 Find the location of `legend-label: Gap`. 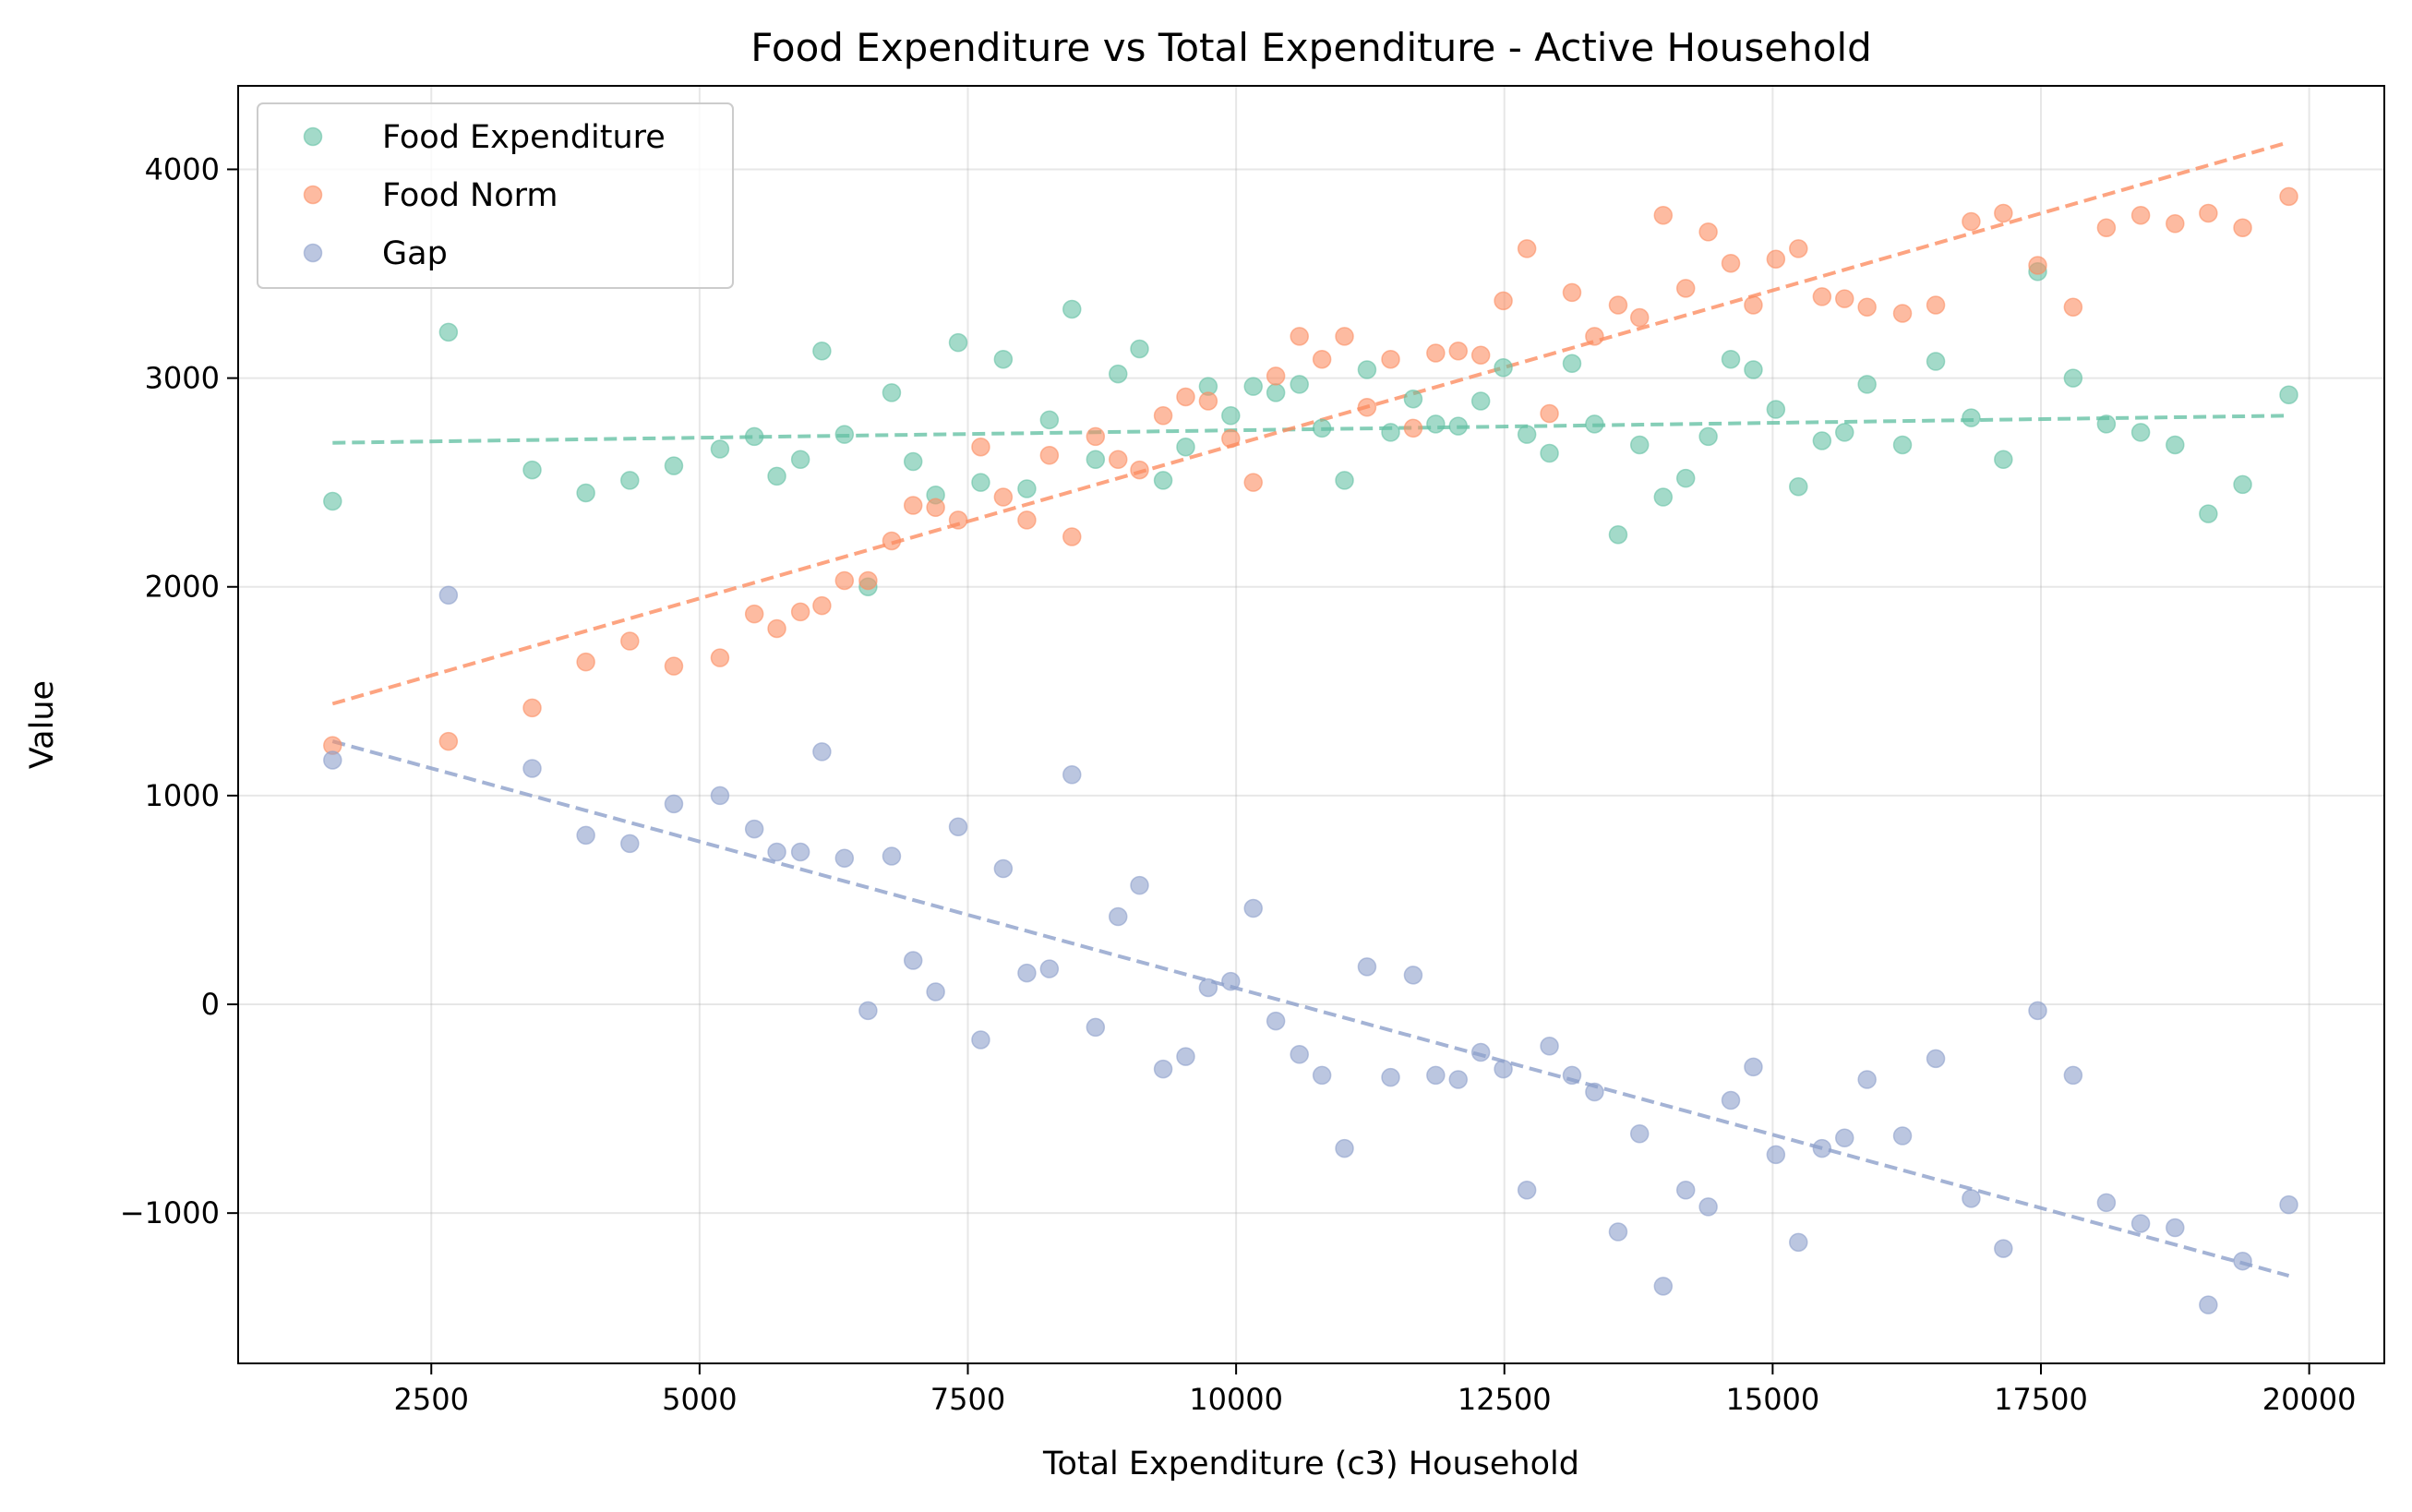

legend-label: Gap is located at coordinates (415, 253).